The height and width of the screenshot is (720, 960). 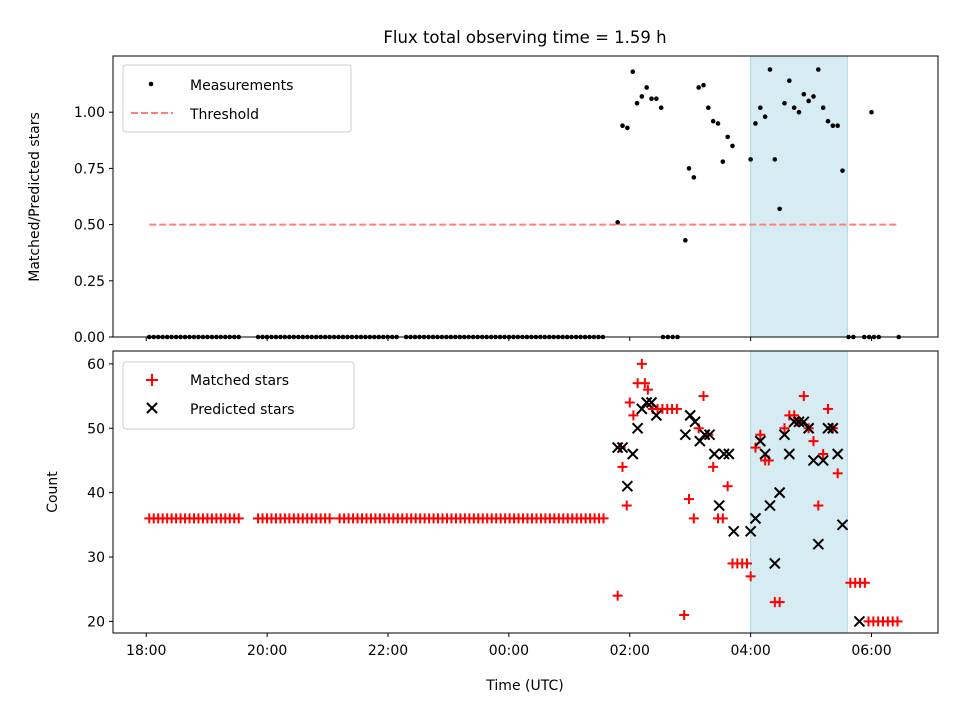 I want to click on bottom-y-tick-label: 30, so click(x=96, y=558).